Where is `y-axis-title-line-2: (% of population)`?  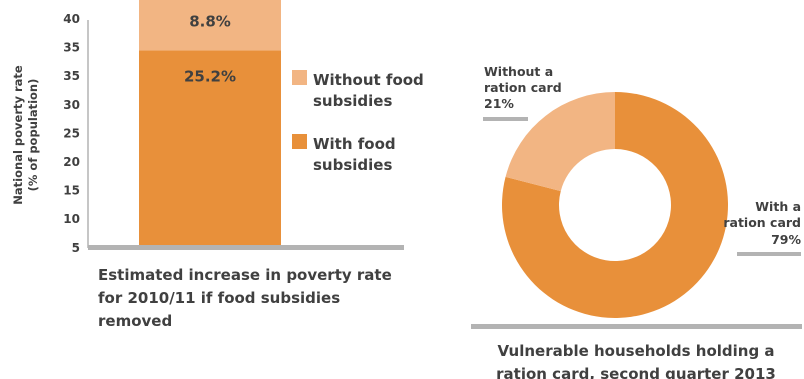
y-axis-title-line-2: (% of population) is located at coordinates (33, 135).